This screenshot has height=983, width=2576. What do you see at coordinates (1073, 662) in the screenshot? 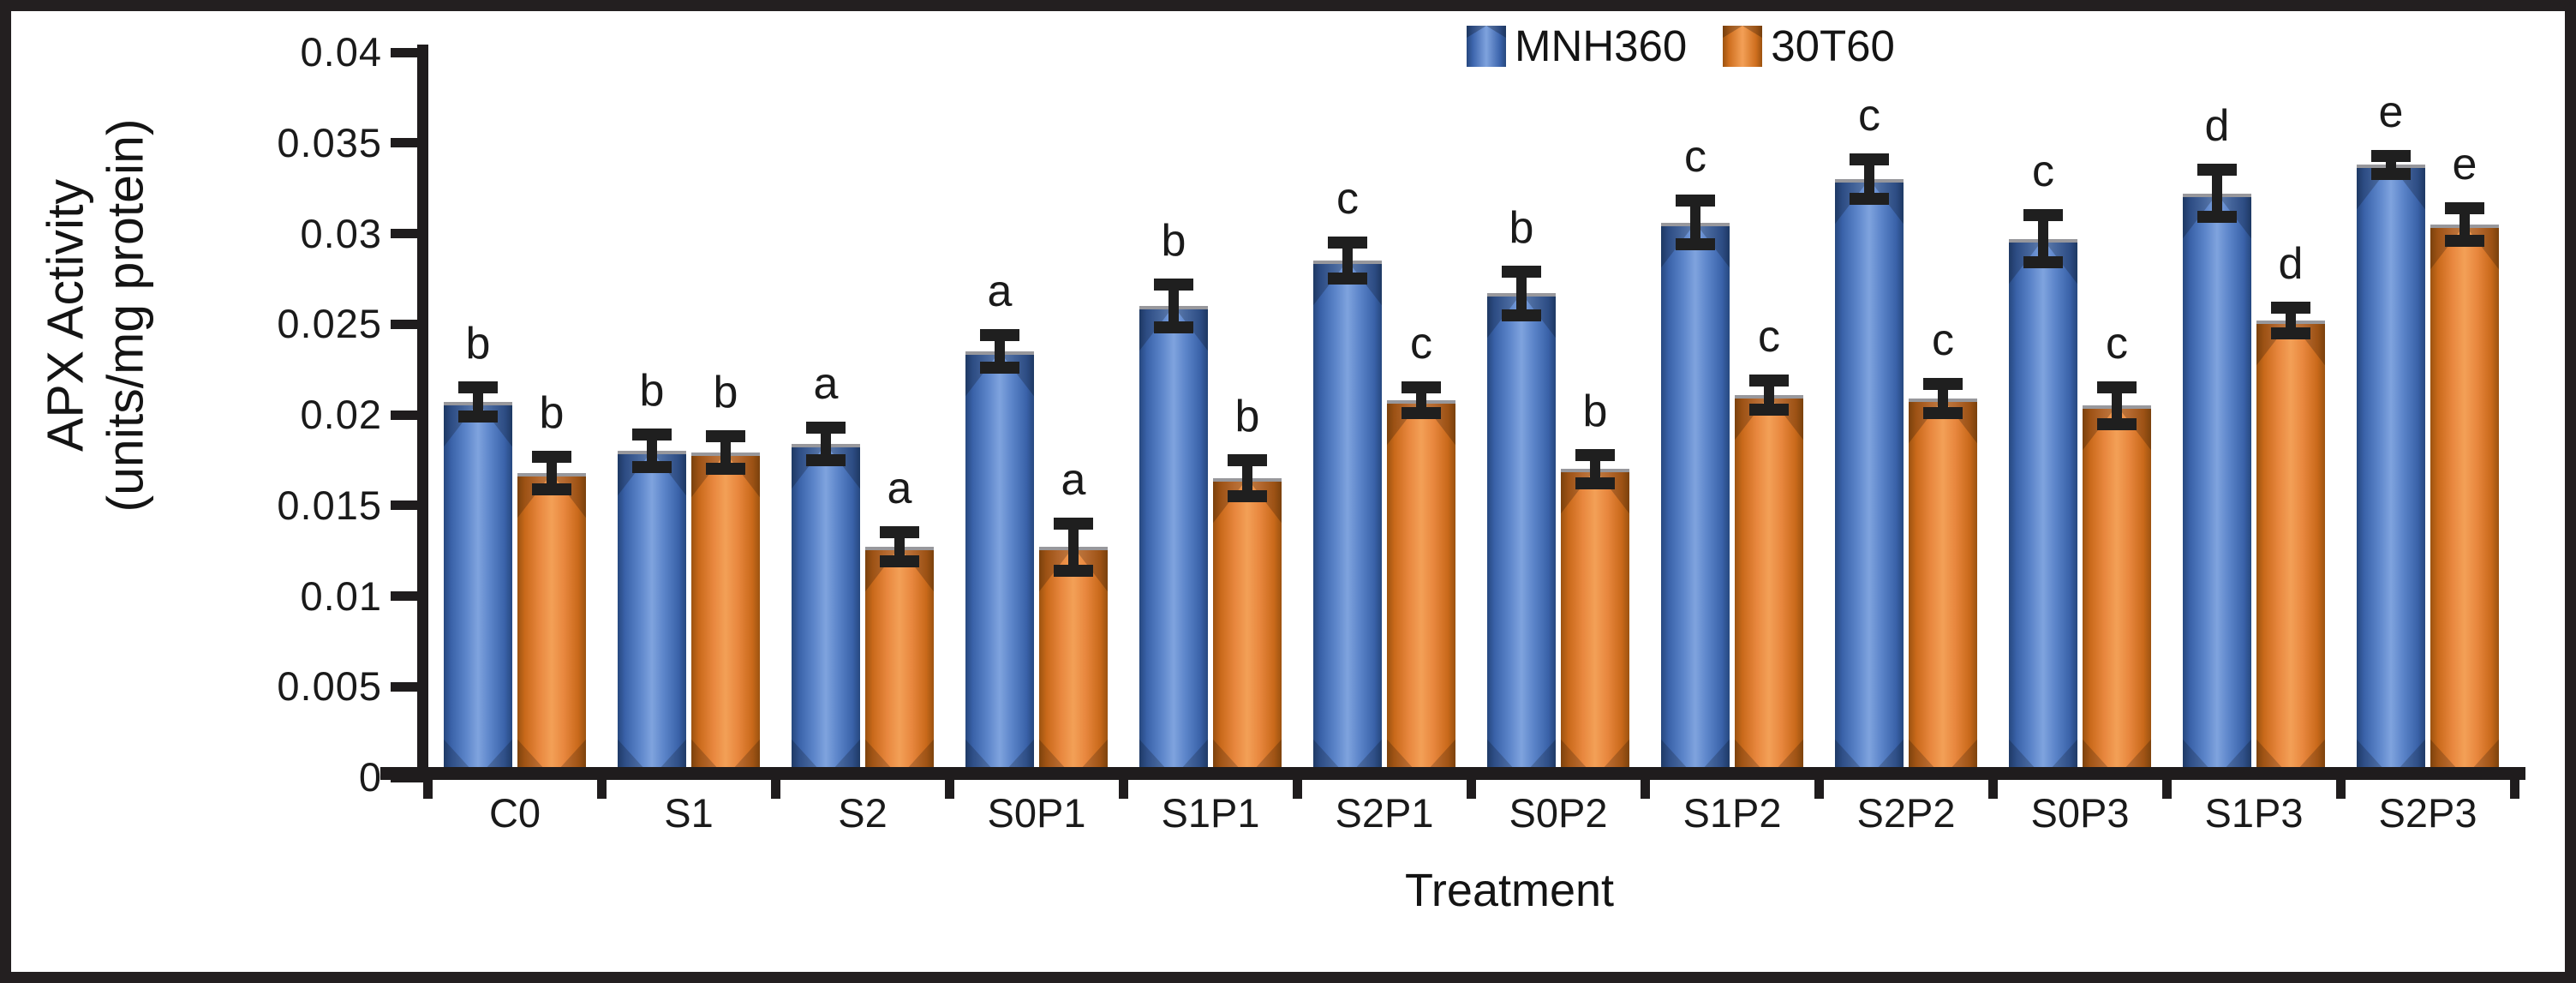
I see `bar-30T60-S0P1` at bounding box center [1073, 662].